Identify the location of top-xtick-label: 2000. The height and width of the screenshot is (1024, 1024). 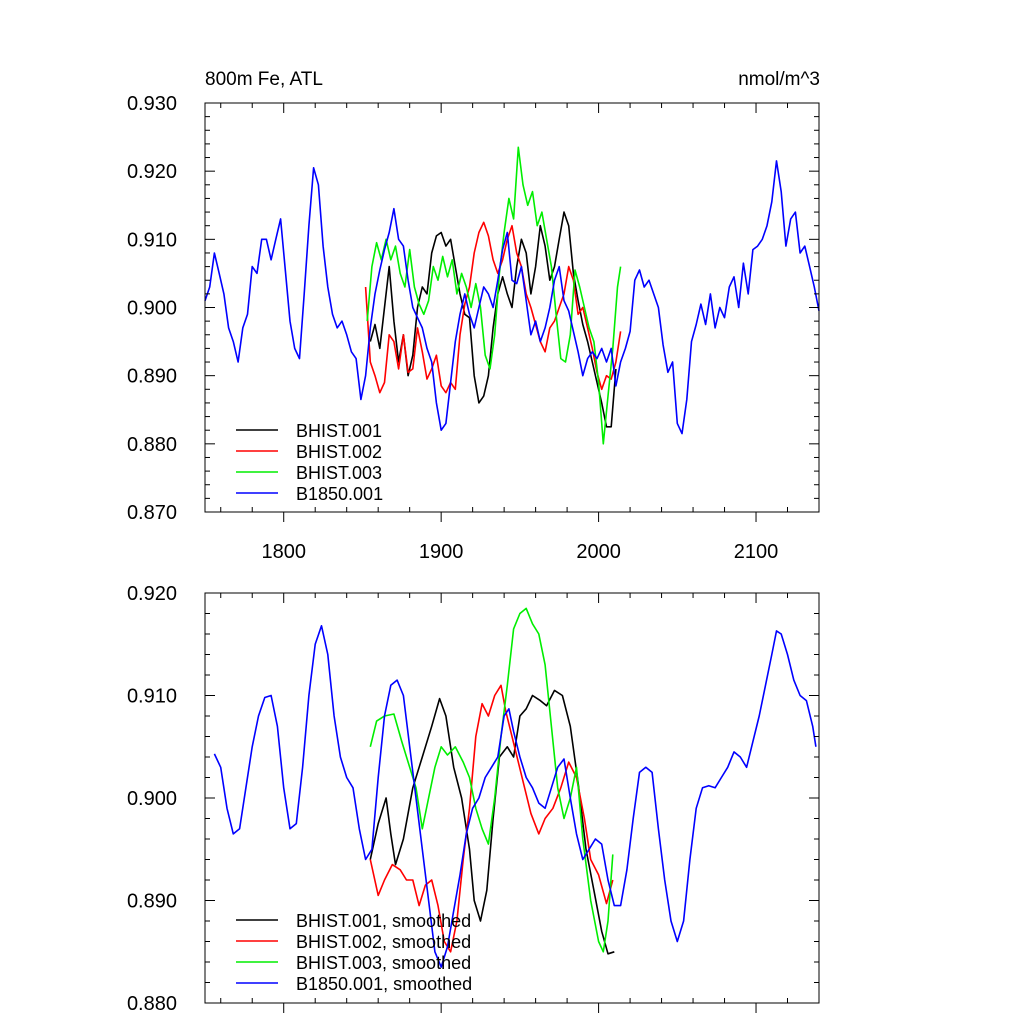
(598, 552).